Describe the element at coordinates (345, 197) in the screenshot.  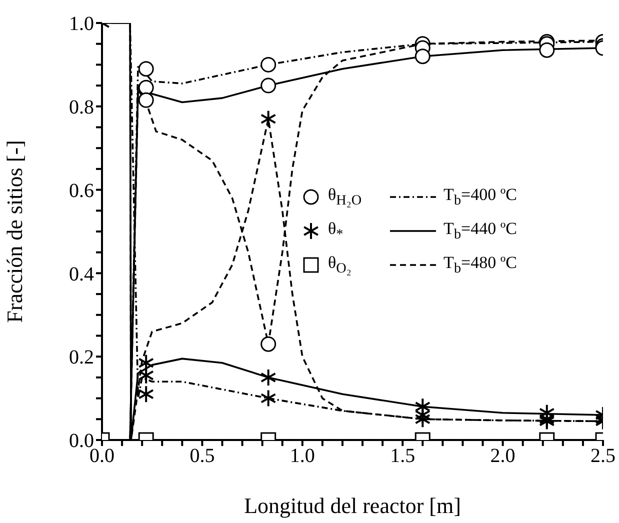
I see `legend-label: θ$_{H₂O}$` at that location.